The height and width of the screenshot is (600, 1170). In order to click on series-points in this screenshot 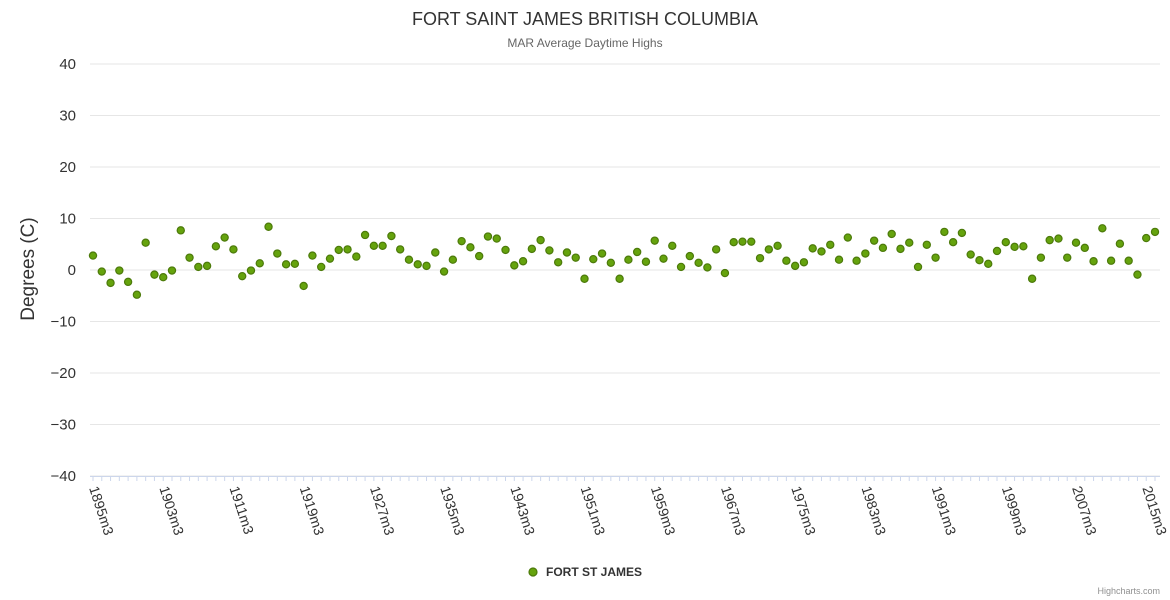, I will do `click(624, 260)`.